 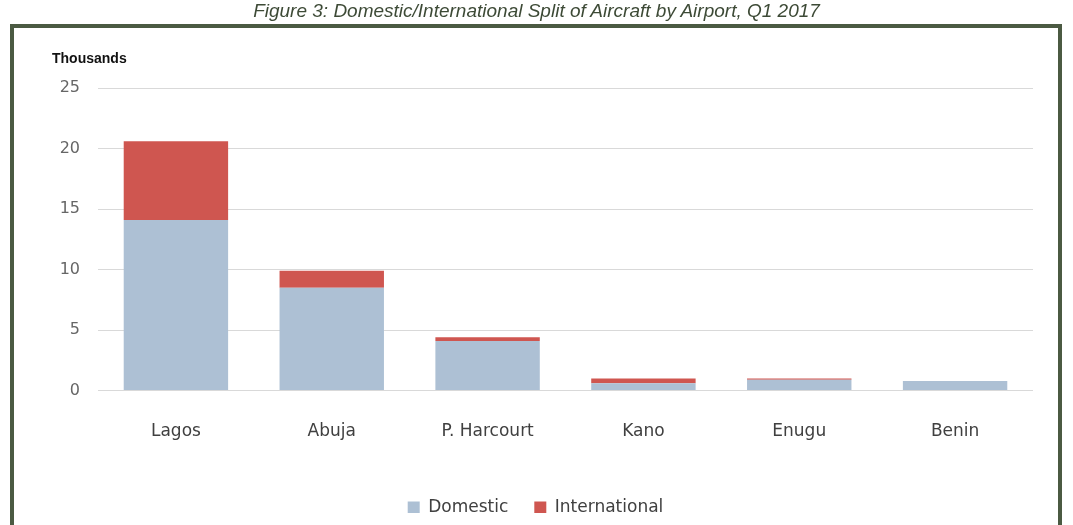 What do you see at coordinates (69, 87) in the screenshot?
I see `y-tick-label: 25` at bounding box center [69, 87].